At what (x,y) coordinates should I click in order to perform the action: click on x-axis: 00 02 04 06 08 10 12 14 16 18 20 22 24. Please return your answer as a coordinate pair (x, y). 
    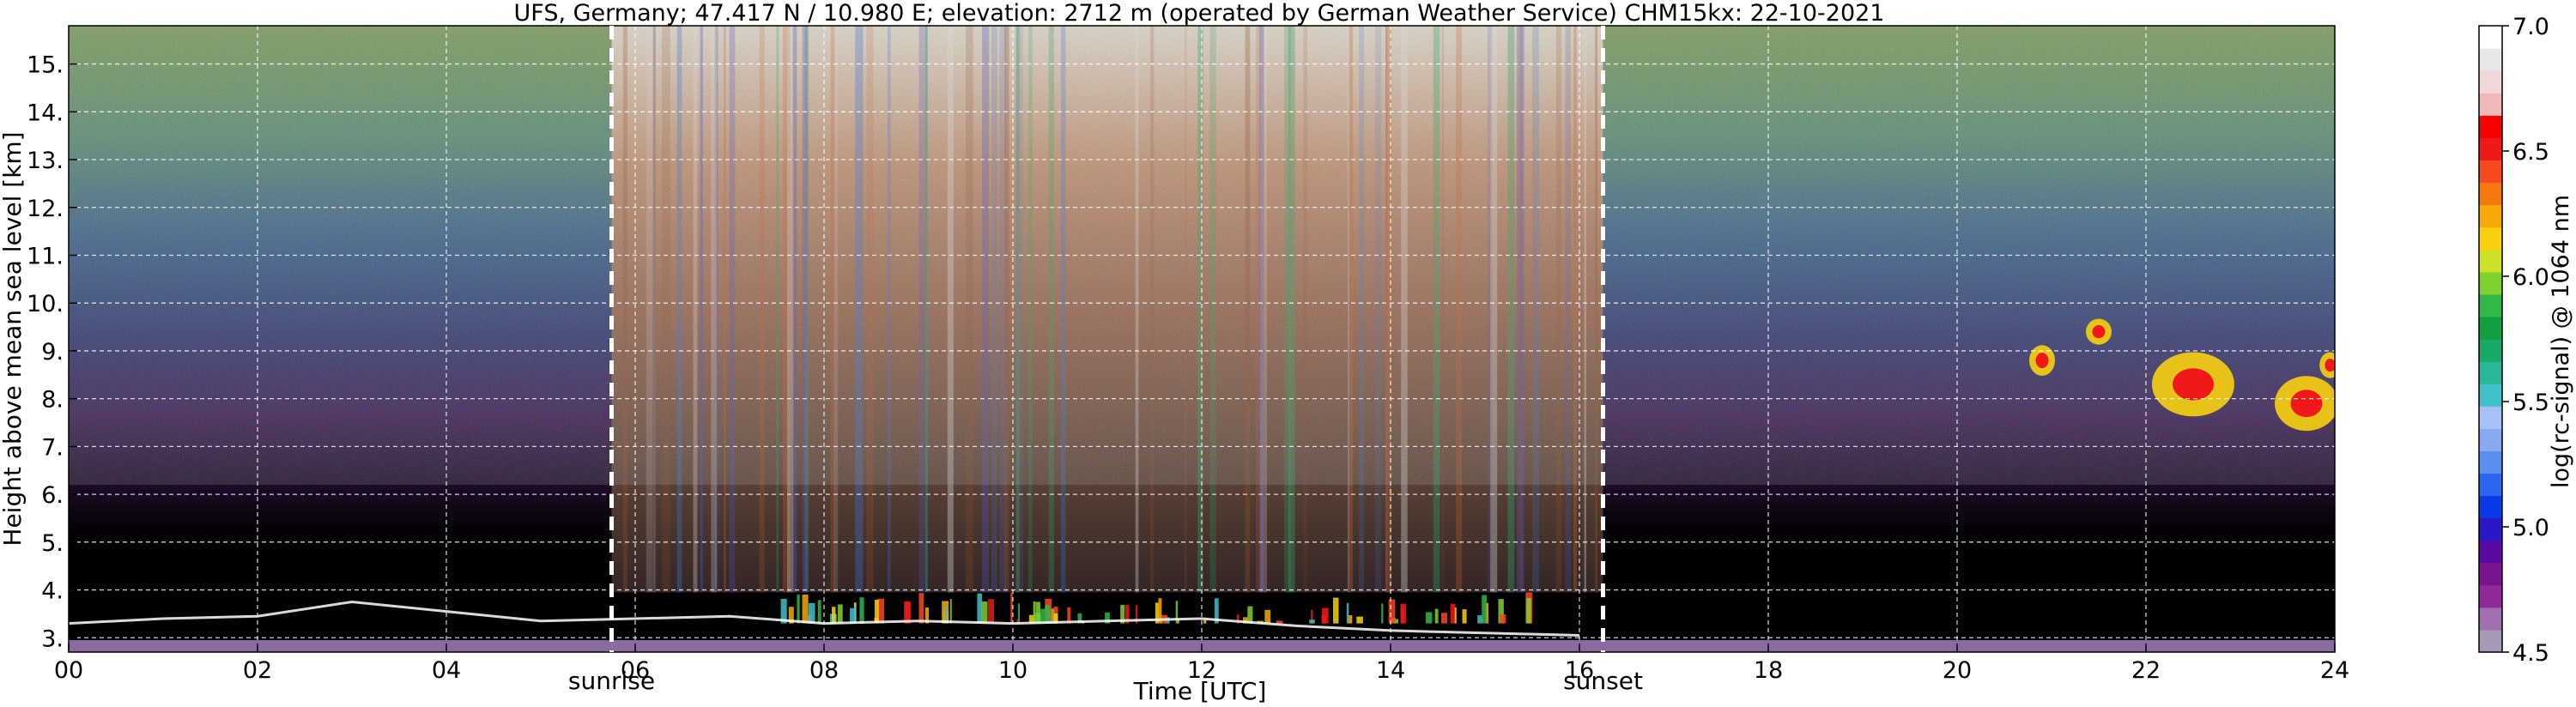
    Looking at the image, I should click on (1201, 664).